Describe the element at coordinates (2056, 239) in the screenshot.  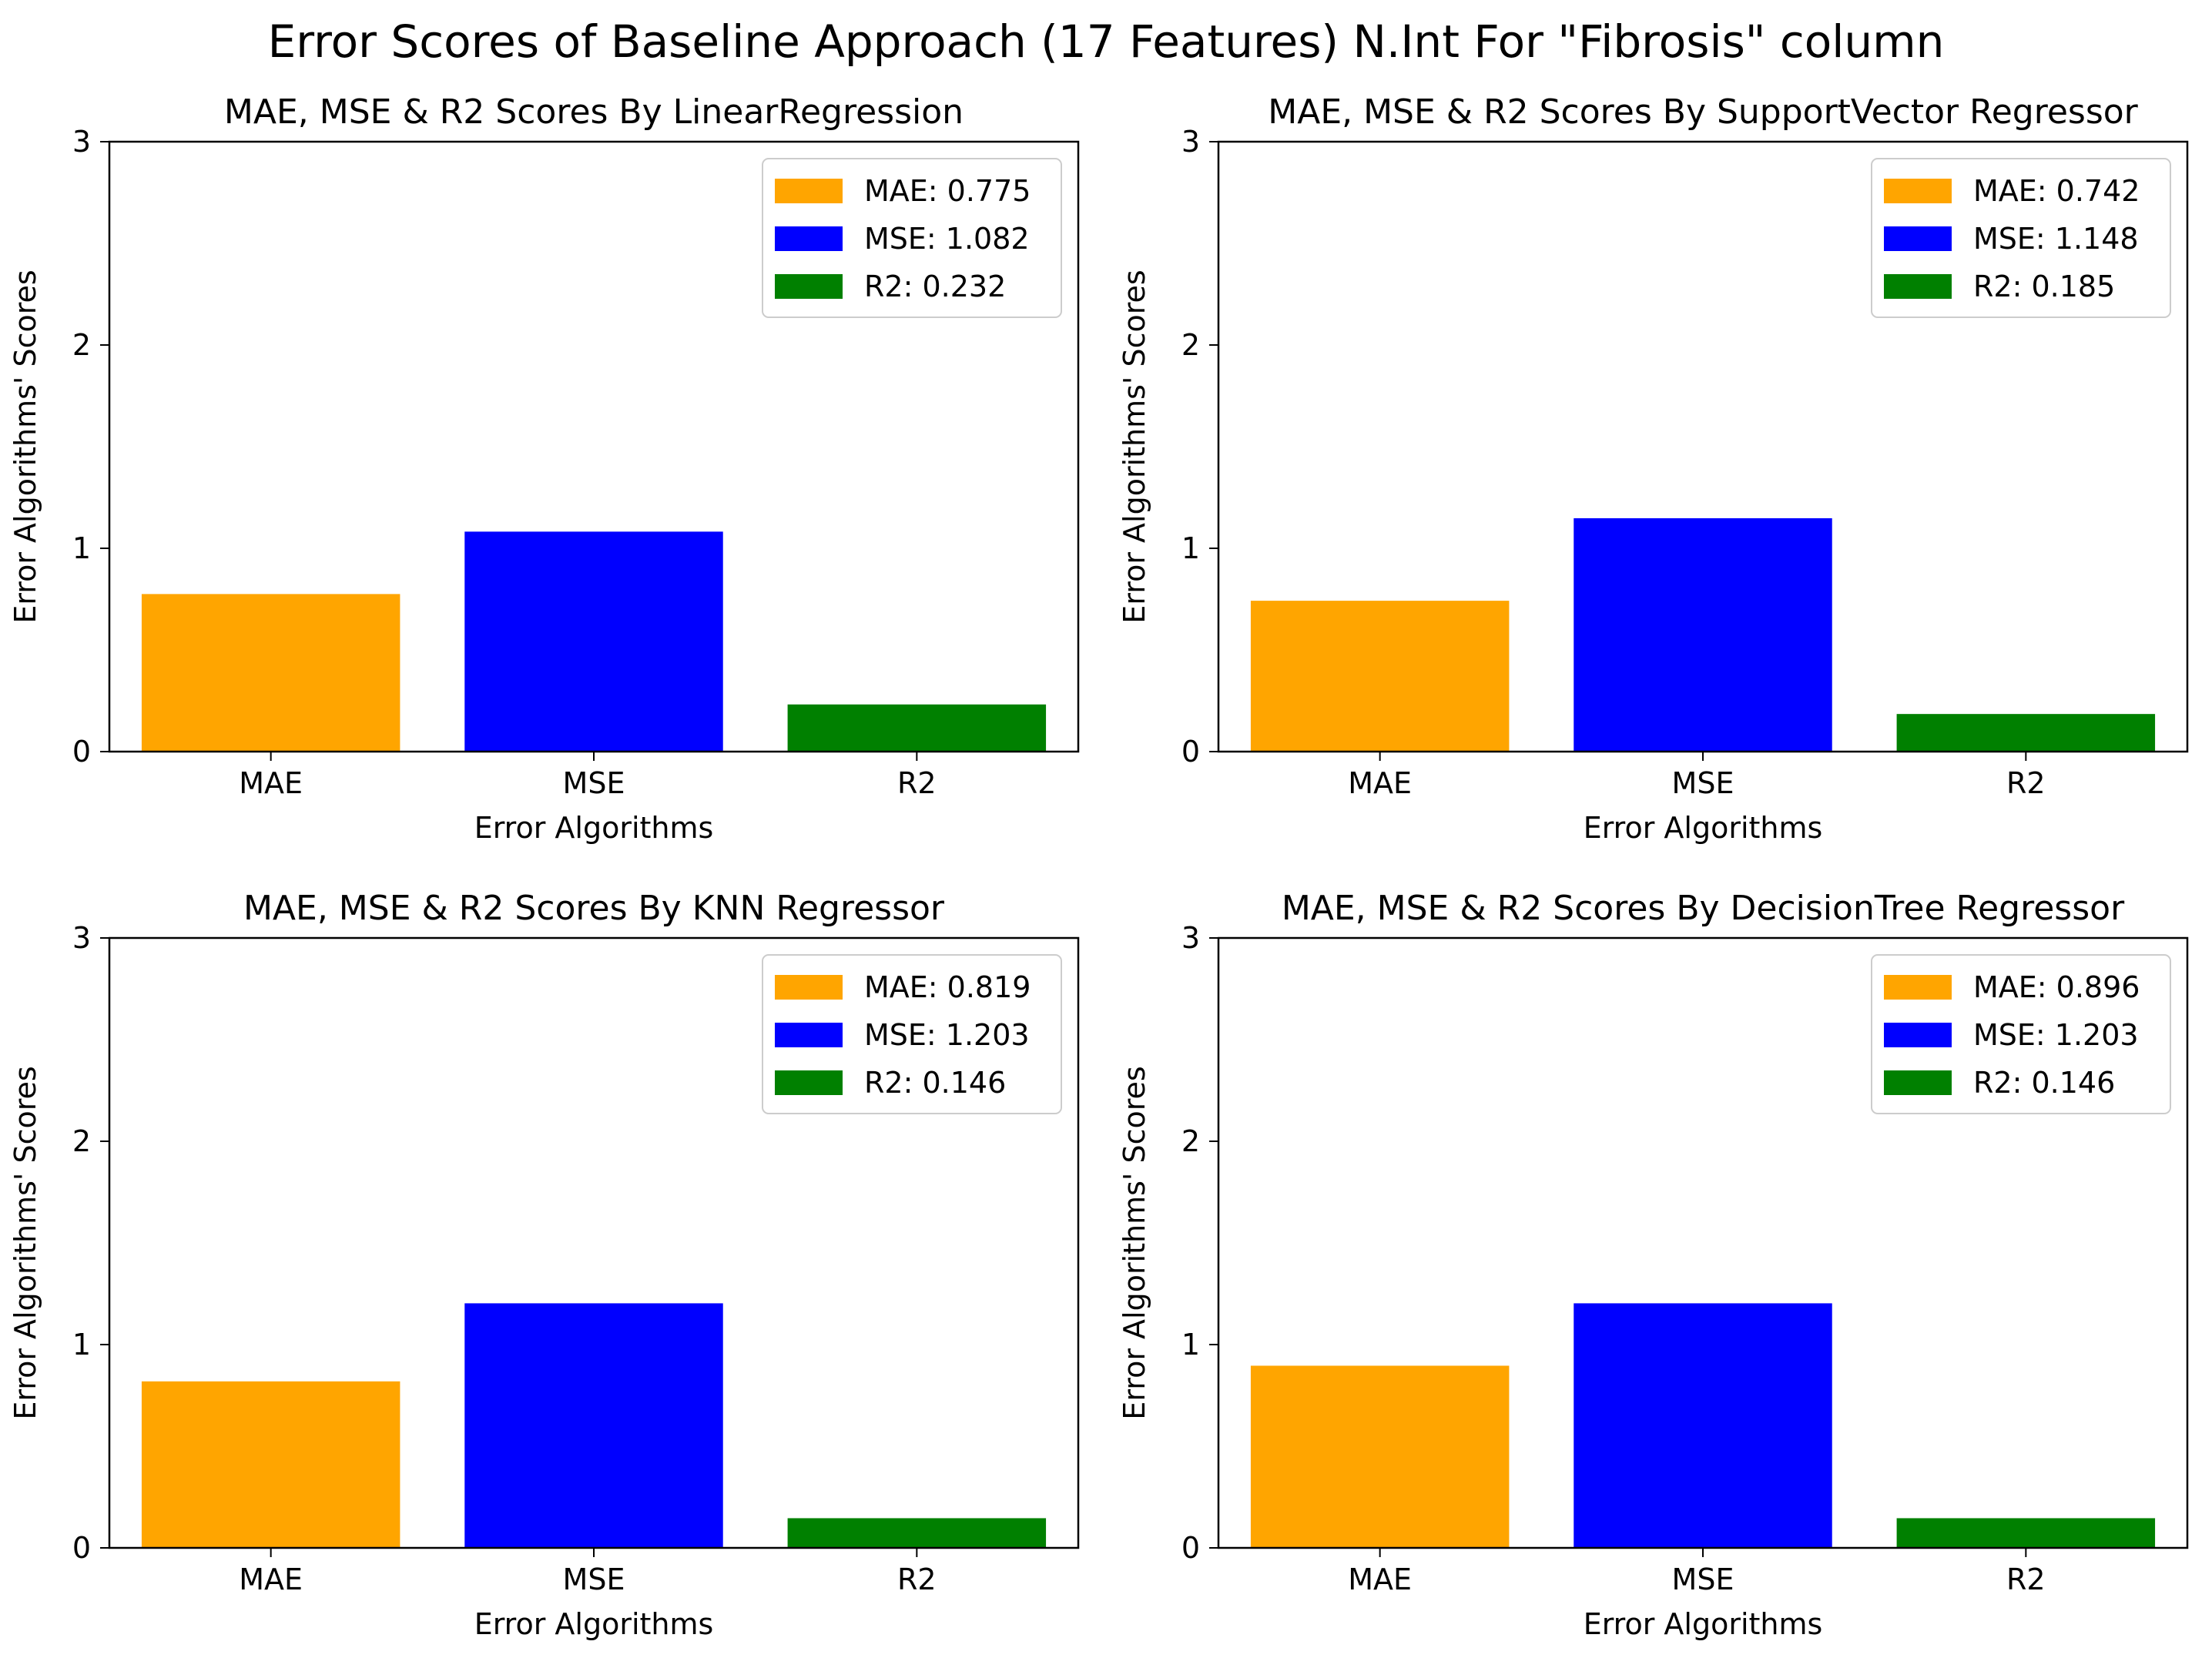
I see `legend-label: MSE: 1.148` at that location.